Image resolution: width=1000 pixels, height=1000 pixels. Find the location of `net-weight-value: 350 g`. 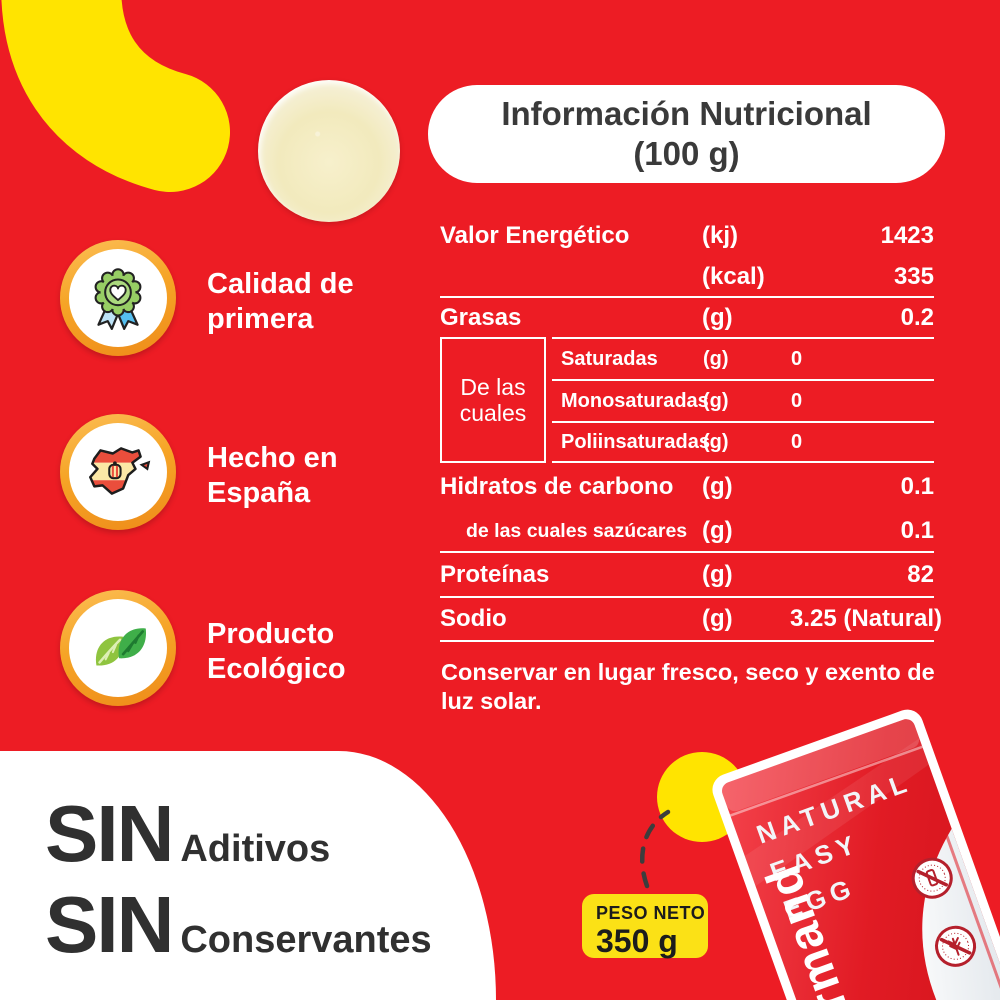

net-weight-value: 350 g is located at coordinates (637, 941).